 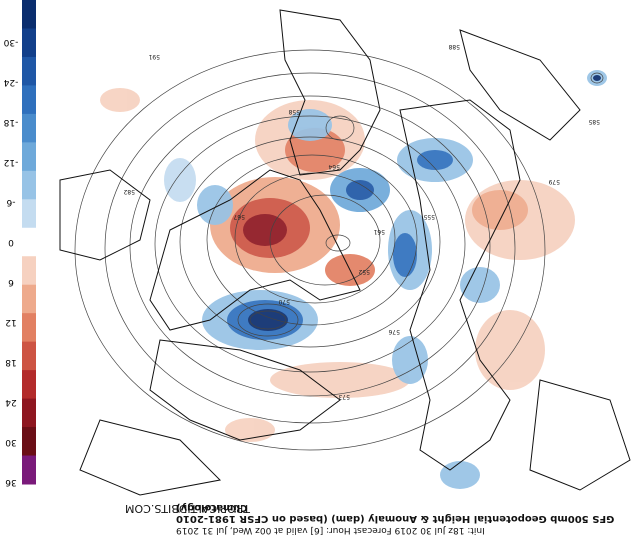 I want to click on contour-label: 573, so click(x=344, y=396).